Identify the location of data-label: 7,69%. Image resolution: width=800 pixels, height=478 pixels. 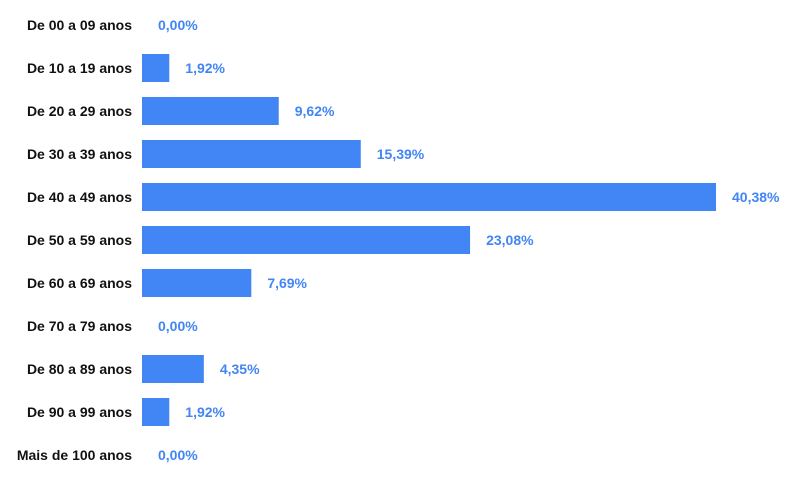
(287, 283).